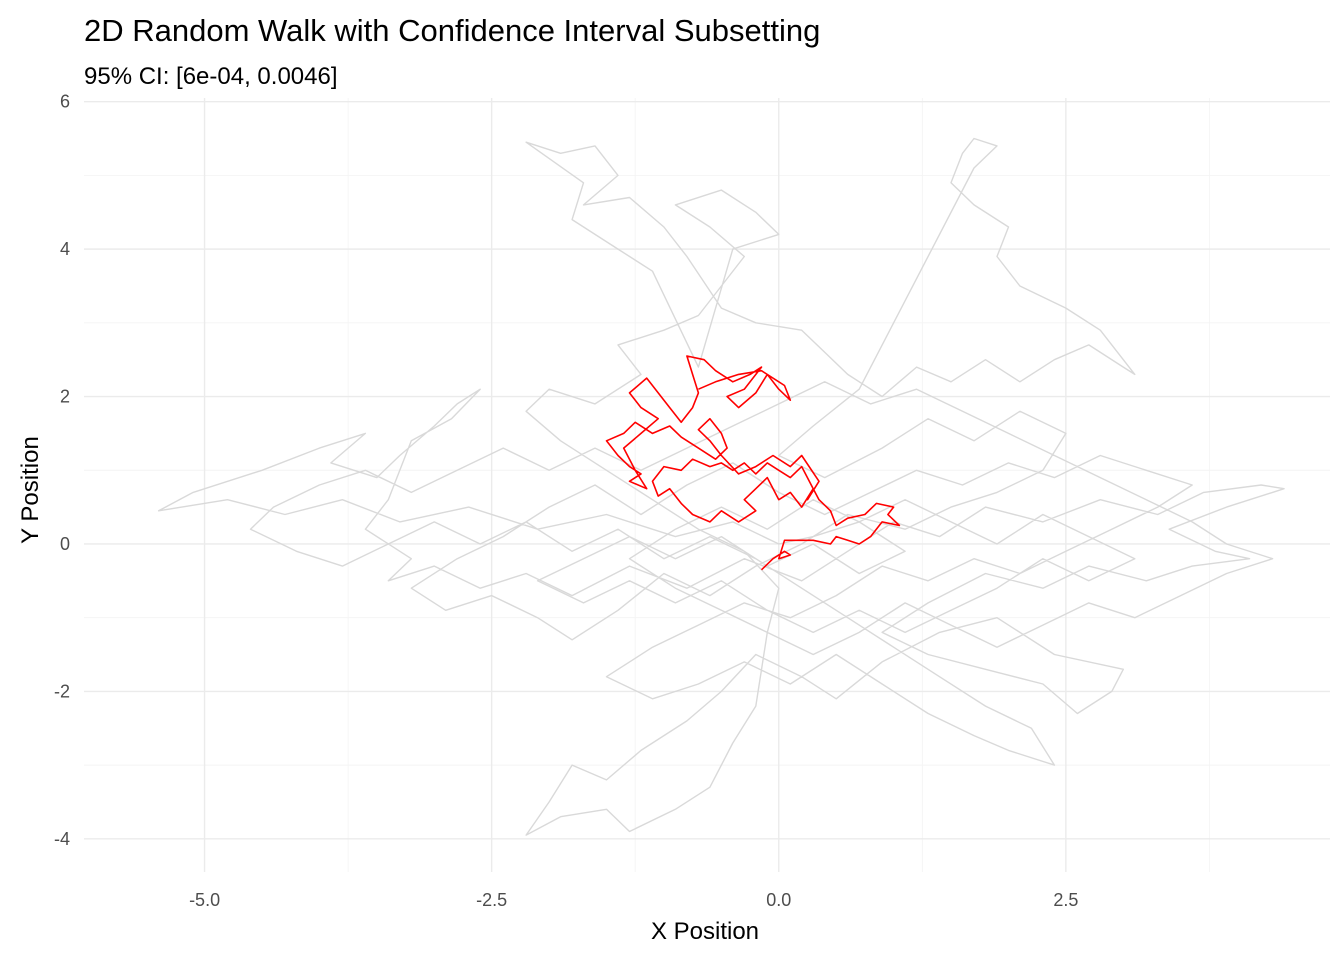  Describe the element at coordinates (705, 931) in the screenshot. I see `x-axis-title: X Position` at that location.